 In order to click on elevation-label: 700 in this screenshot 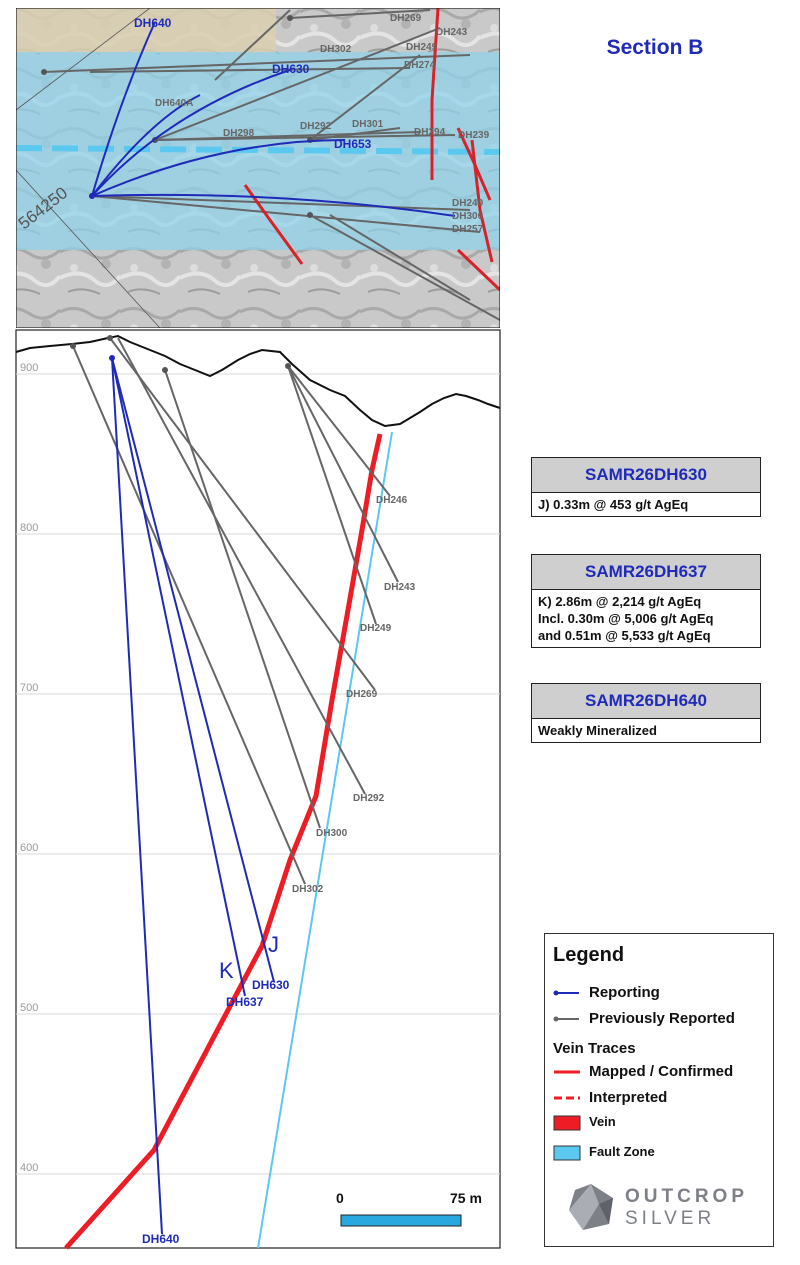, I will do `click(29, 688)`.